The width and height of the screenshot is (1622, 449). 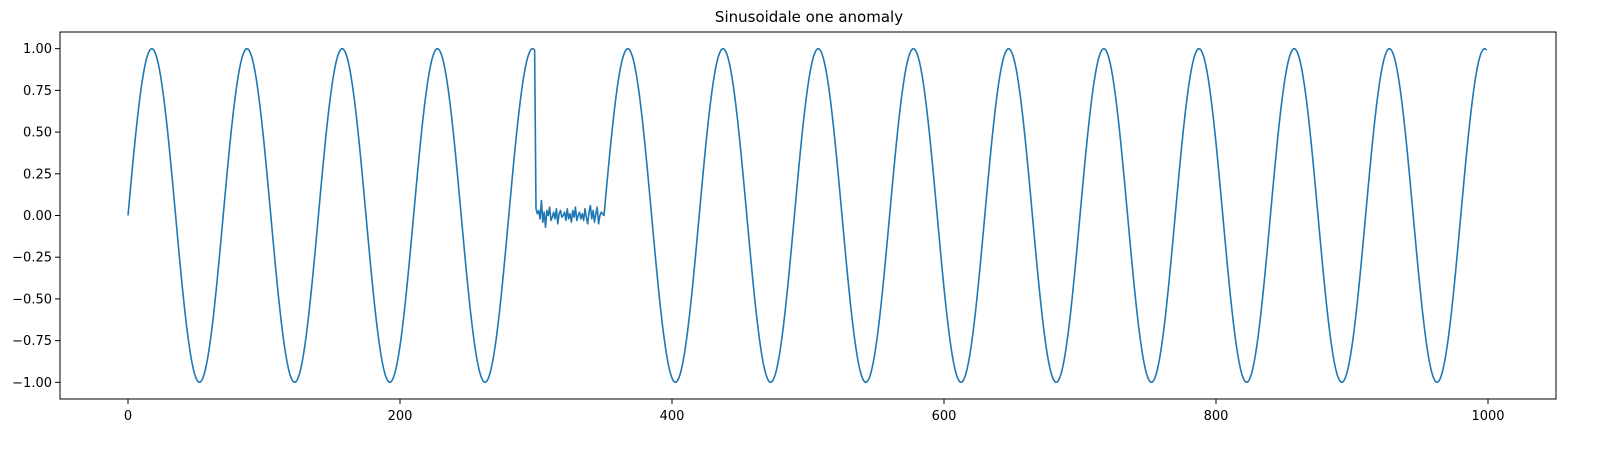 I want to click on y-tick-label: 0.00, so click(x=37, y=216).